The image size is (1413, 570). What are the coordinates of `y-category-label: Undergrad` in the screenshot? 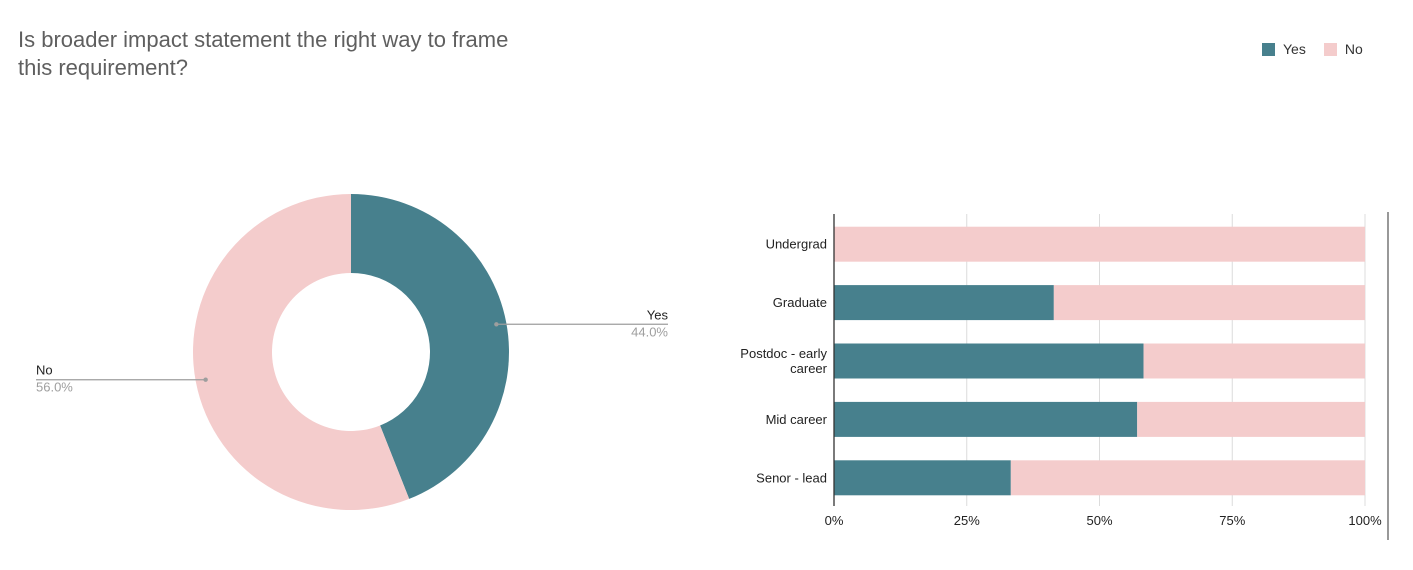 It's located at (796, 244).